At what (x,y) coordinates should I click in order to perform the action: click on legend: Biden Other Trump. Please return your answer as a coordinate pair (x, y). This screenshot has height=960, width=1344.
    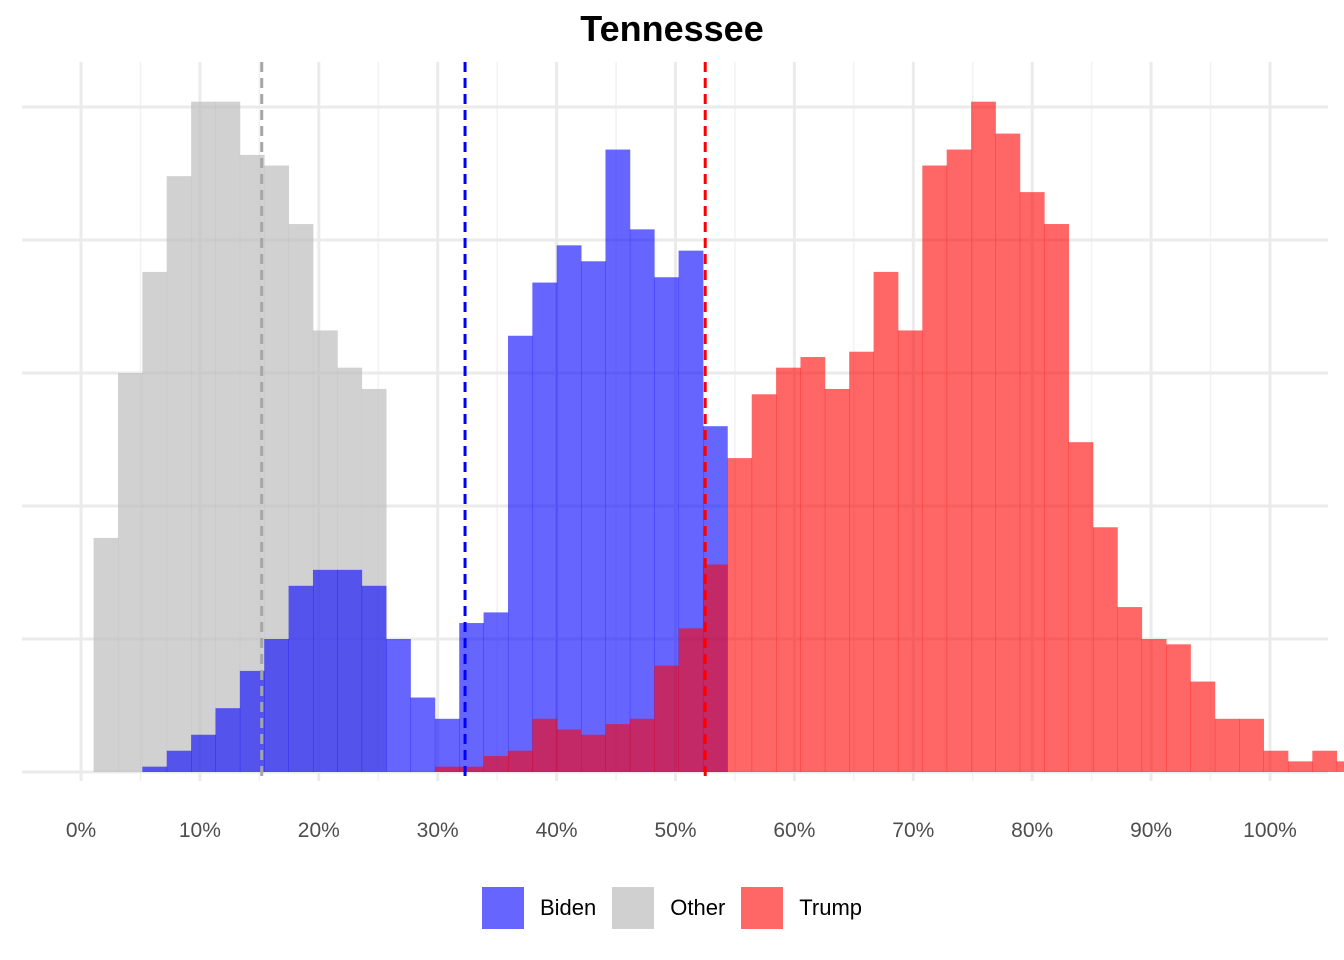
    Looking at the image, I should click on (672, 908).